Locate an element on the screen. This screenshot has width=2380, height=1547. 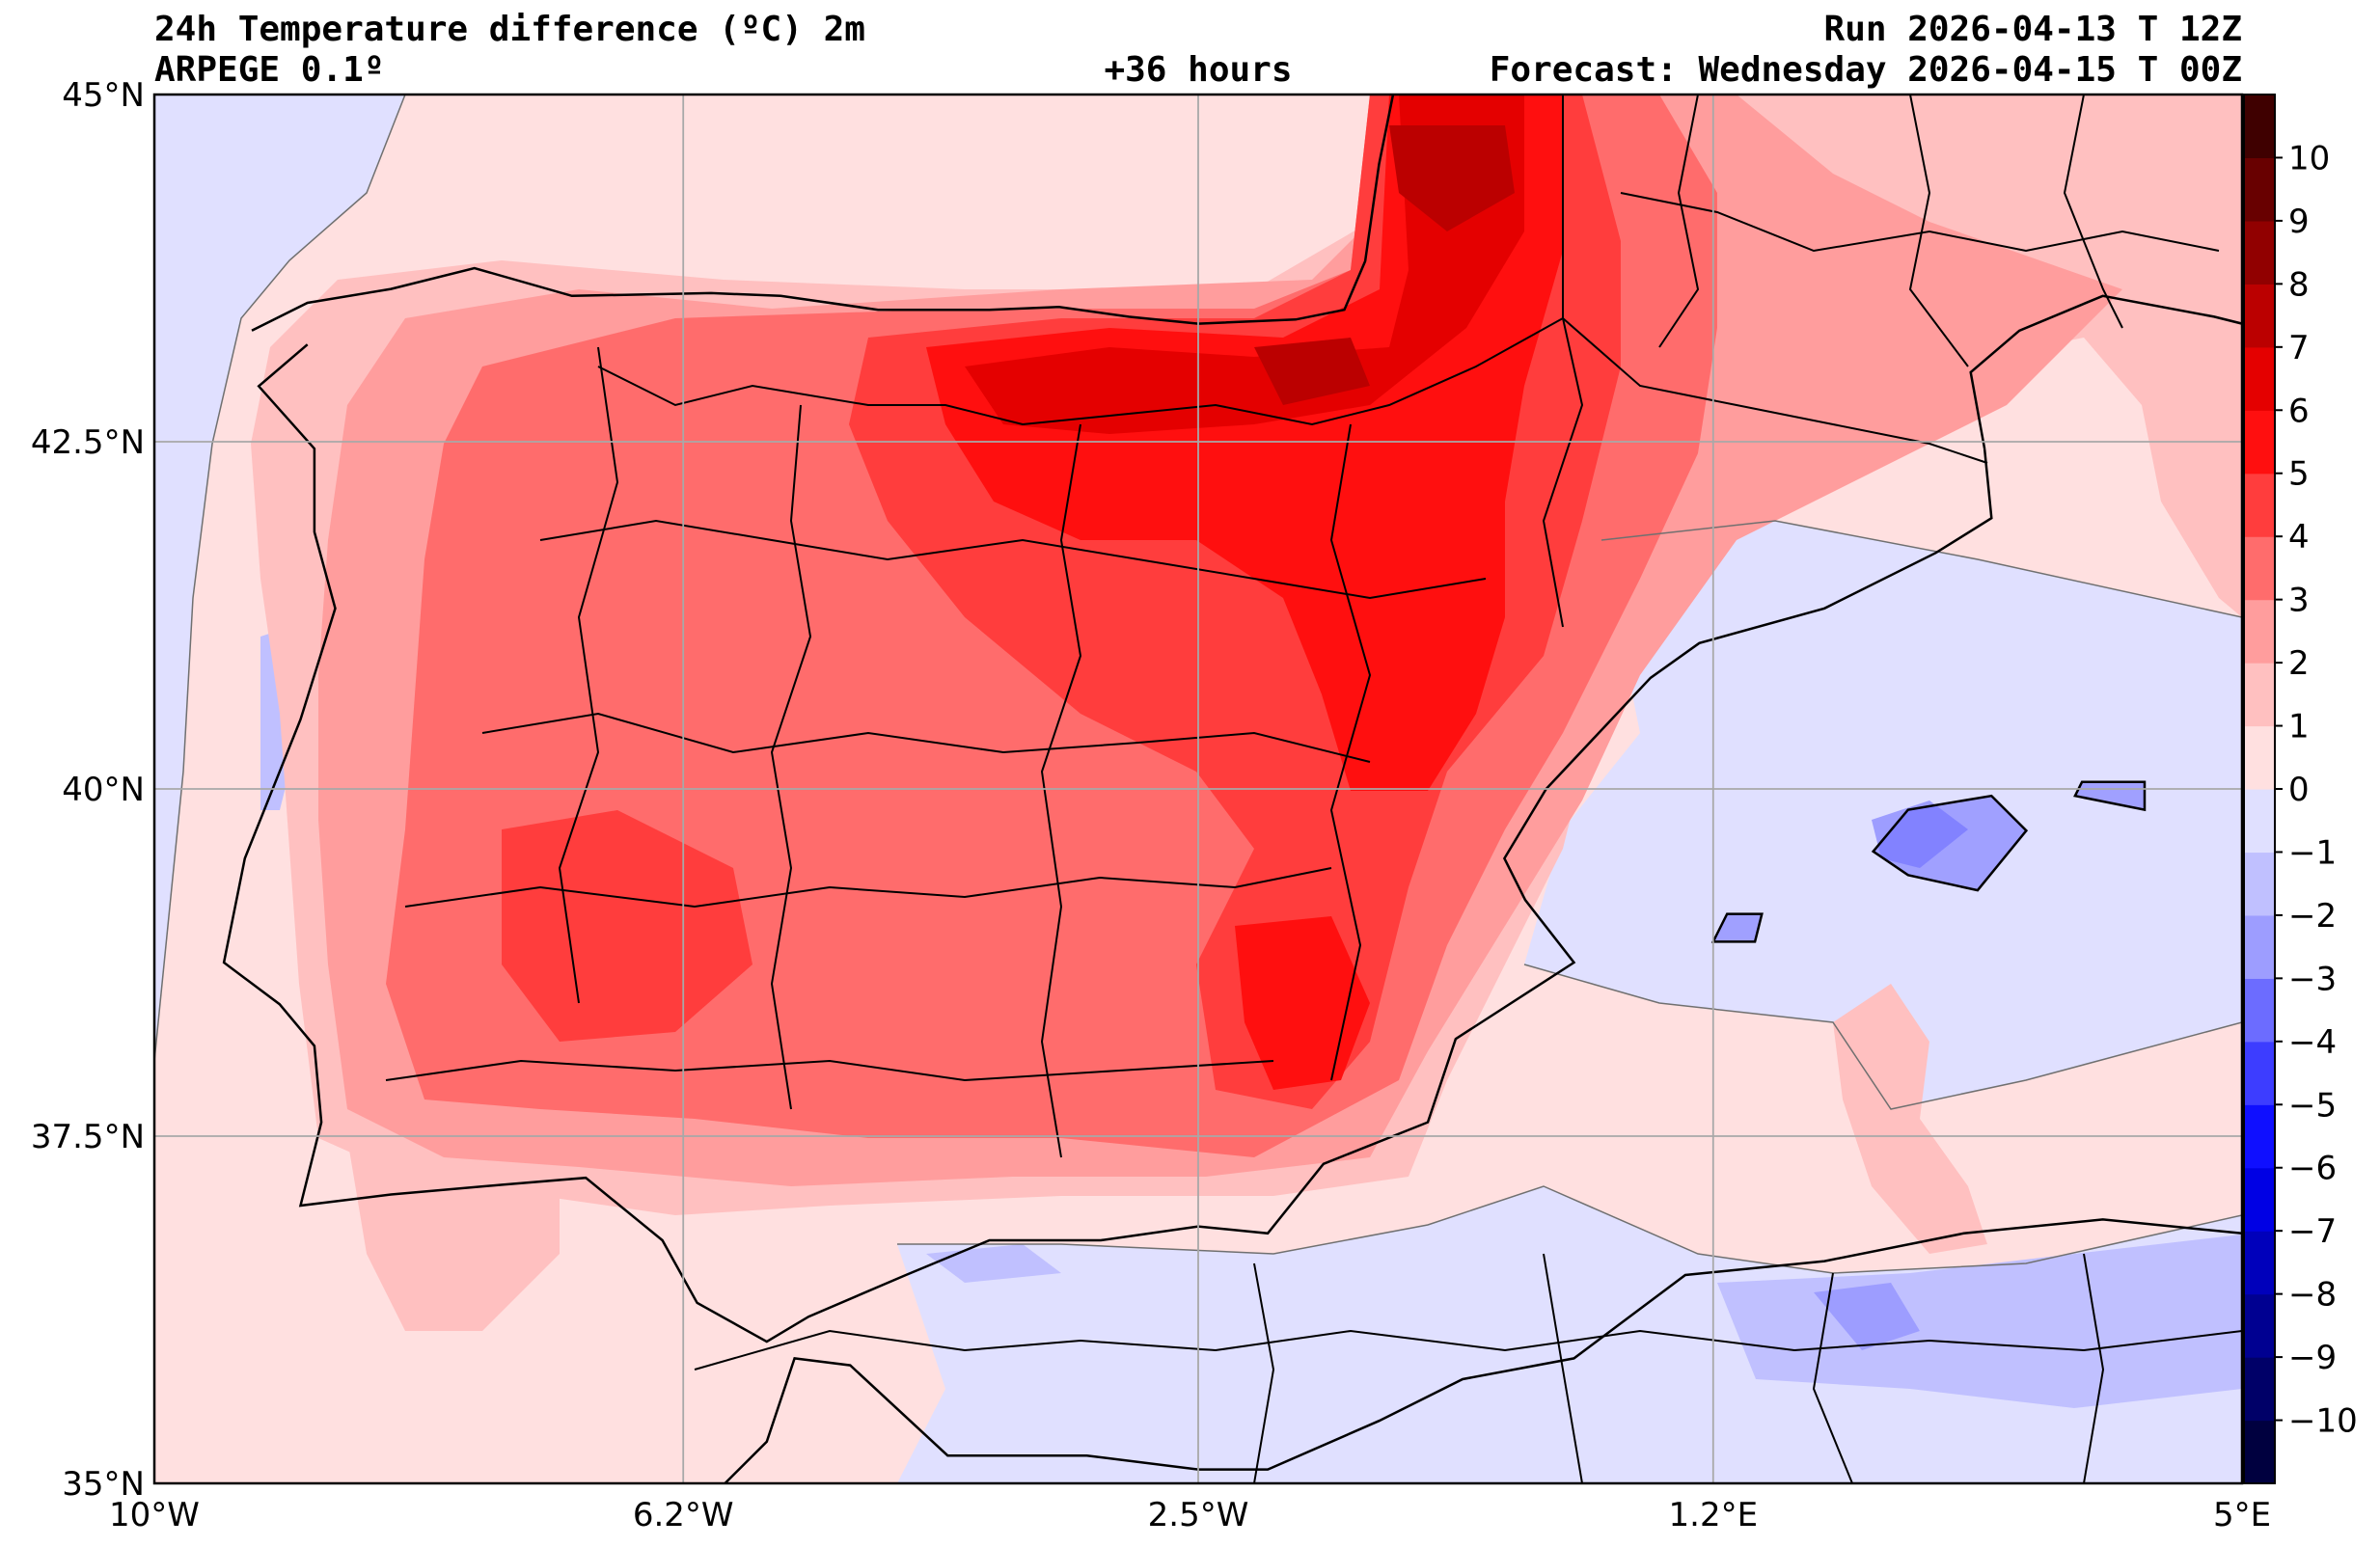
colorbar-tick-label: 7 is located at coordinates (2299, 348).